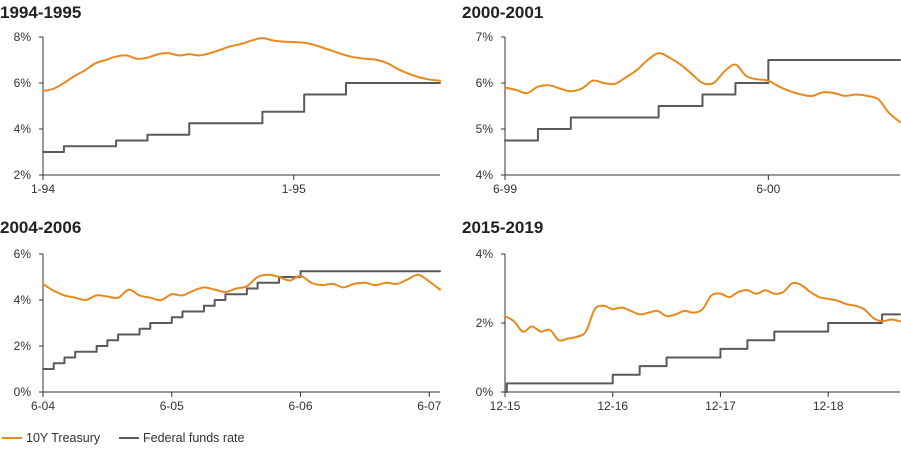 The height and width of the screenshot is (449, 901). Describe the element at coordinates (502, 12) in the screenshot. I see `chart-title: 2000-2001` at that location.